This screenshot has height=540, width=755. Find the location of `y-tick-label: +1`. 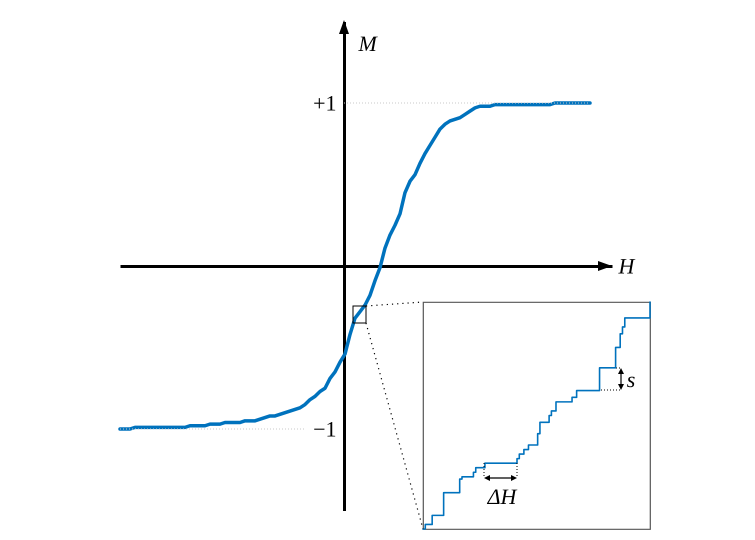

y-tick-label: +1 is located at coordinates (324, 103).